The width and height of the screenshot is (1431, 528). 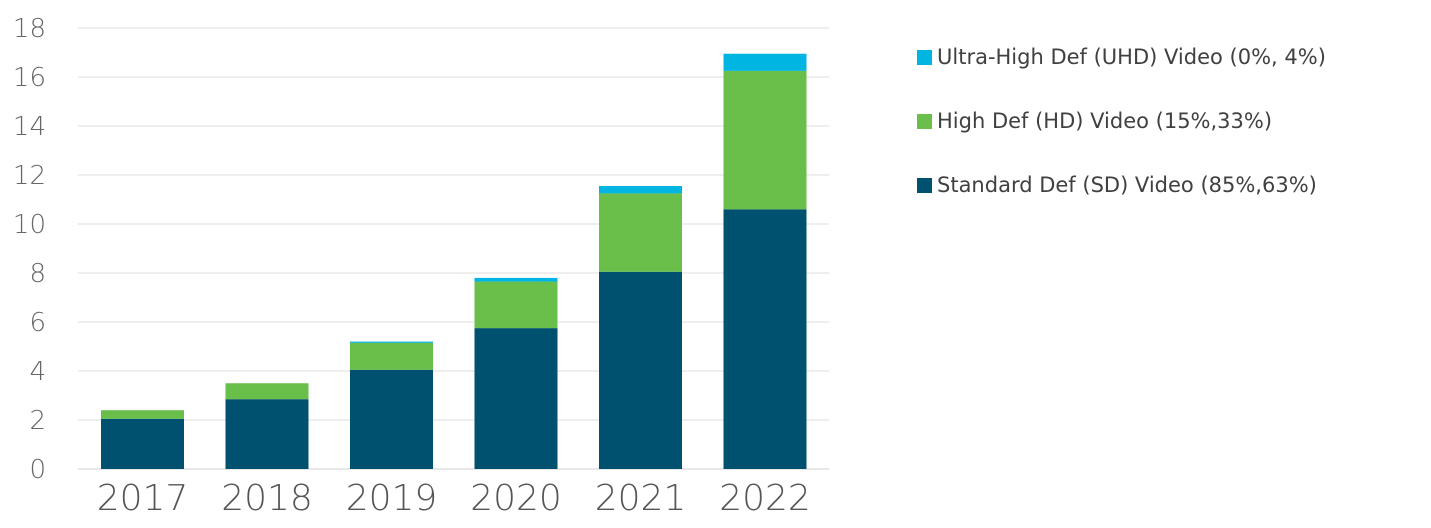 I want to click on x-tick-label: 2018, so click(x=267, y=498).